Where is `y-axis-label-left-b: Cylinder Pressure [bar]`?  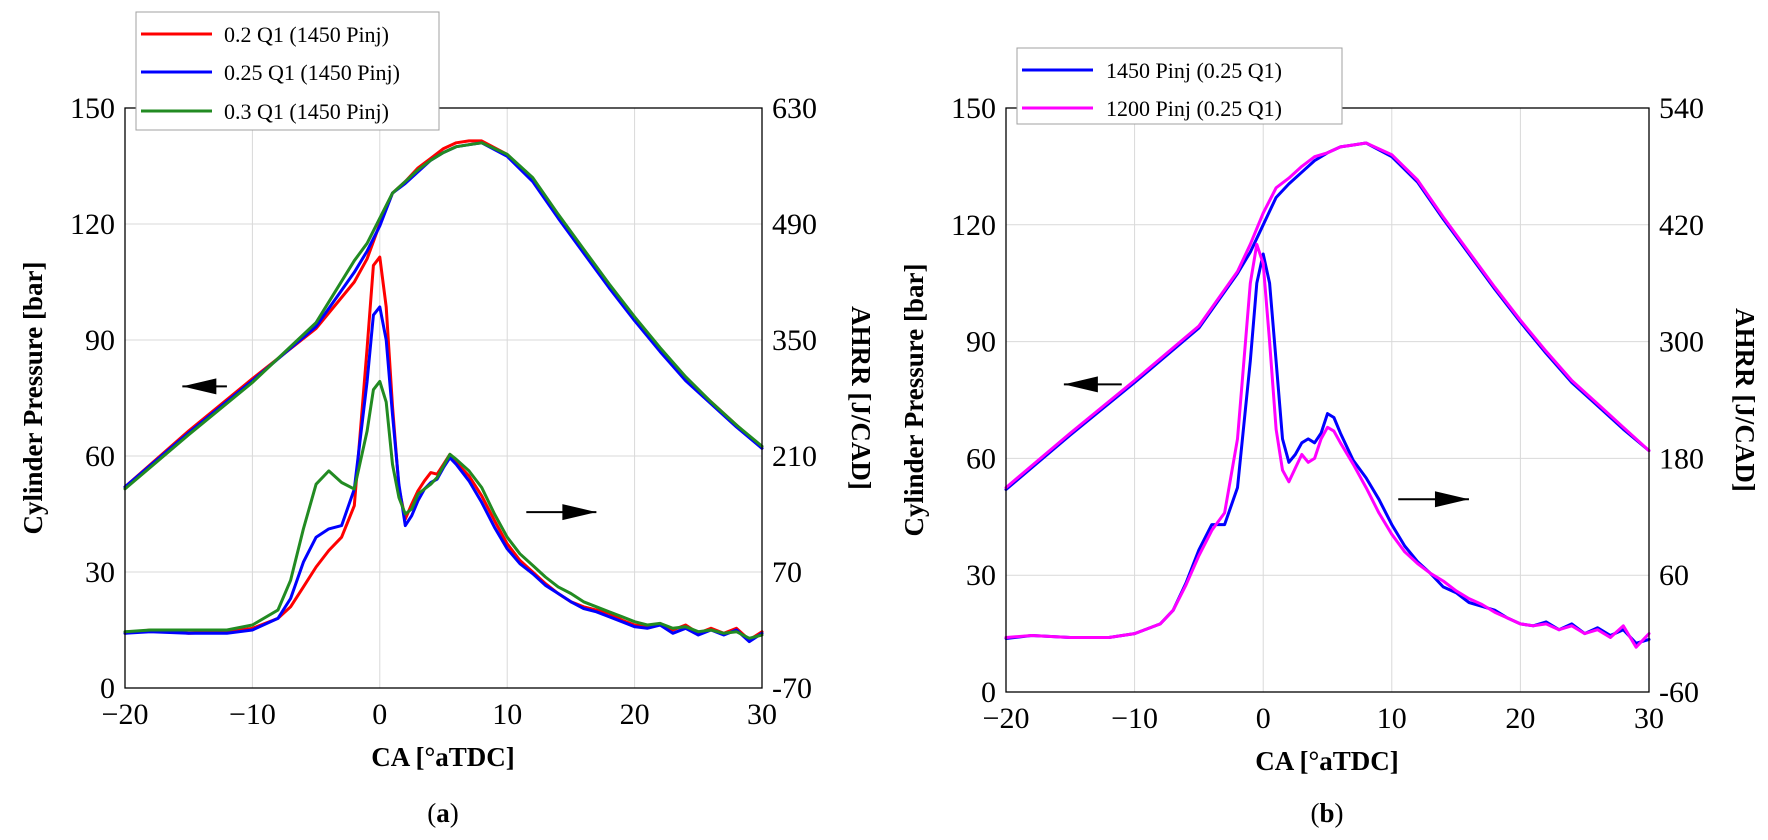
y-axis-label-left-b: Cylinder Pressure [bar] is located at coordinates (914, 400).